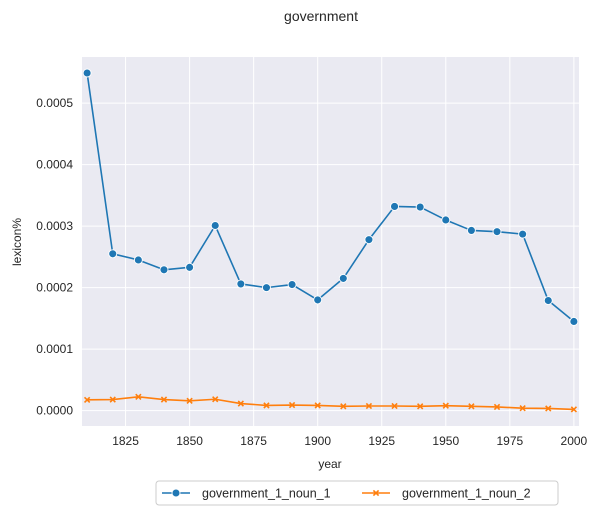 This screenshot has height=520, width=598. Describe the element at coordinates (445, 441) in the screenshot. I see `x-tick-label: 1950` at that location.